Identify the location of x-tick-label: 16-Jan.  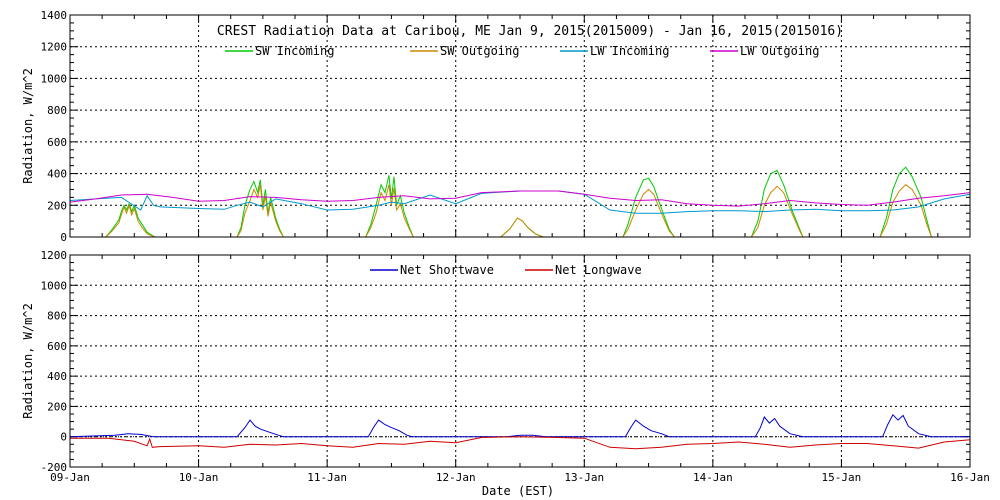
(970, 477).